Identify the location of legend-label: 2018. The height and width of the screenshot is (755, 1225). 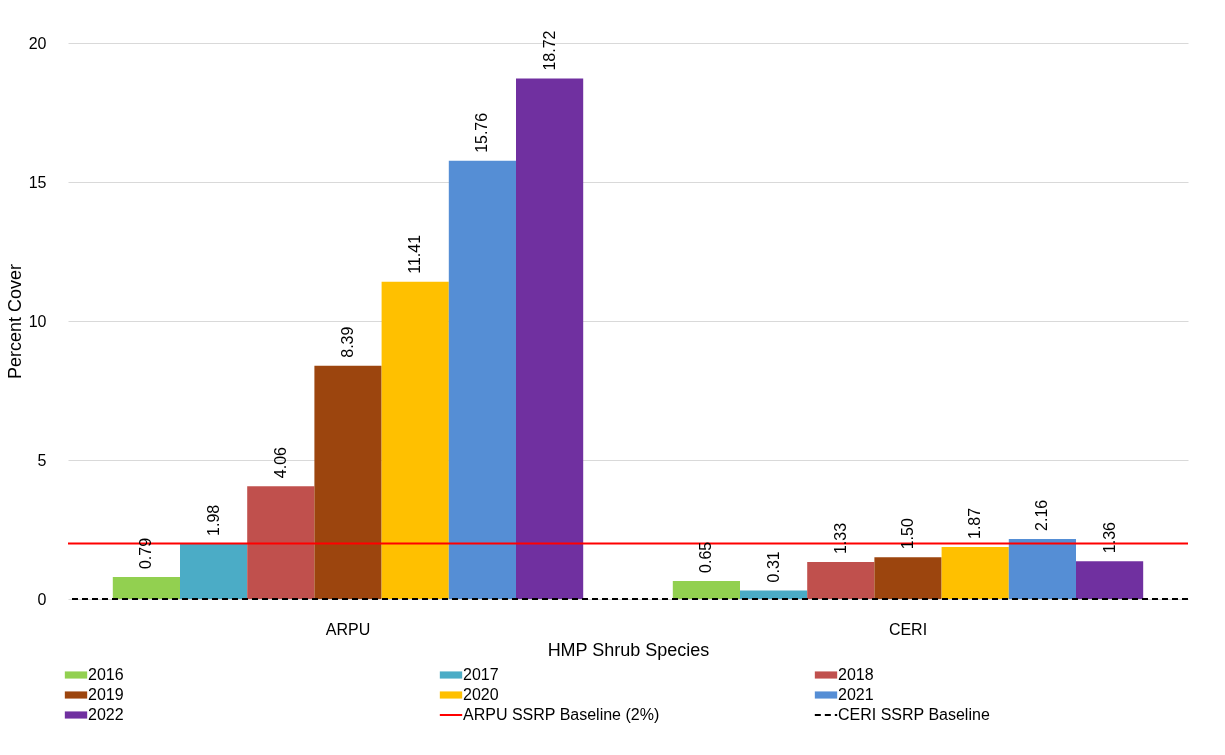
(856, 674).